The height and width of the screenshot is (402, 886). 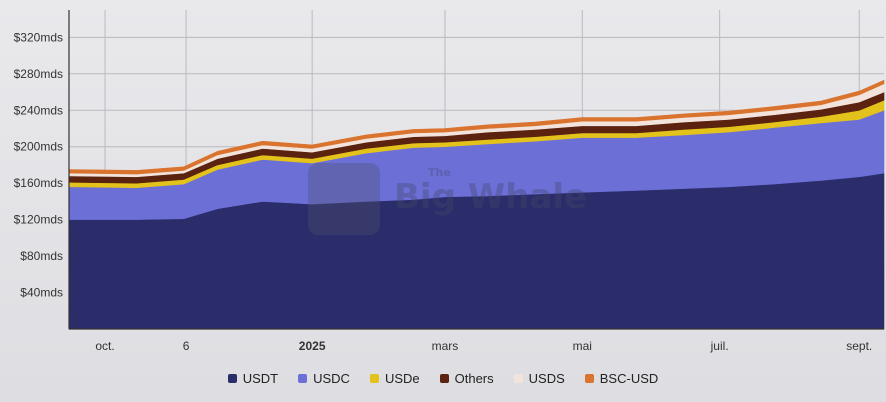 I want to click on legend-label: USDe, so click(x=402, y=378).